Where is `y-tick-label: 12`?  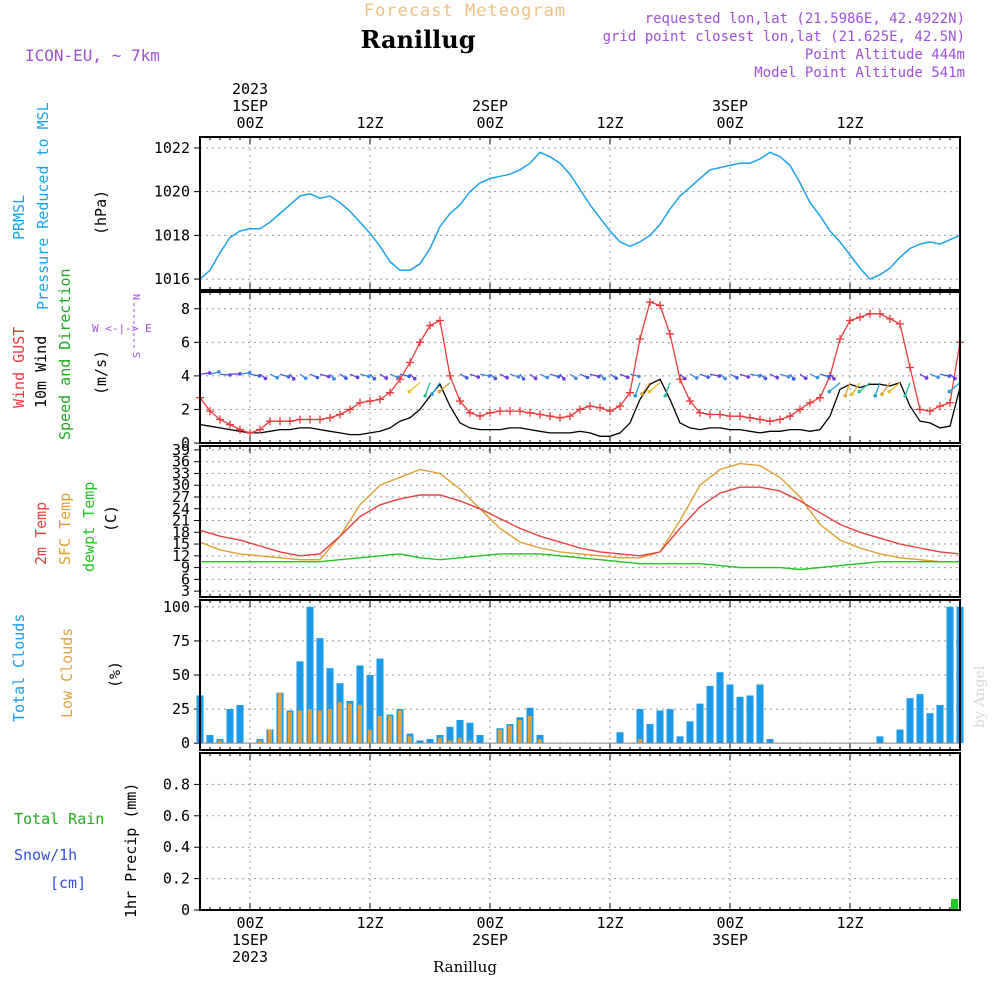
y-tick-label: 12 is located at coordinates (181, 556).